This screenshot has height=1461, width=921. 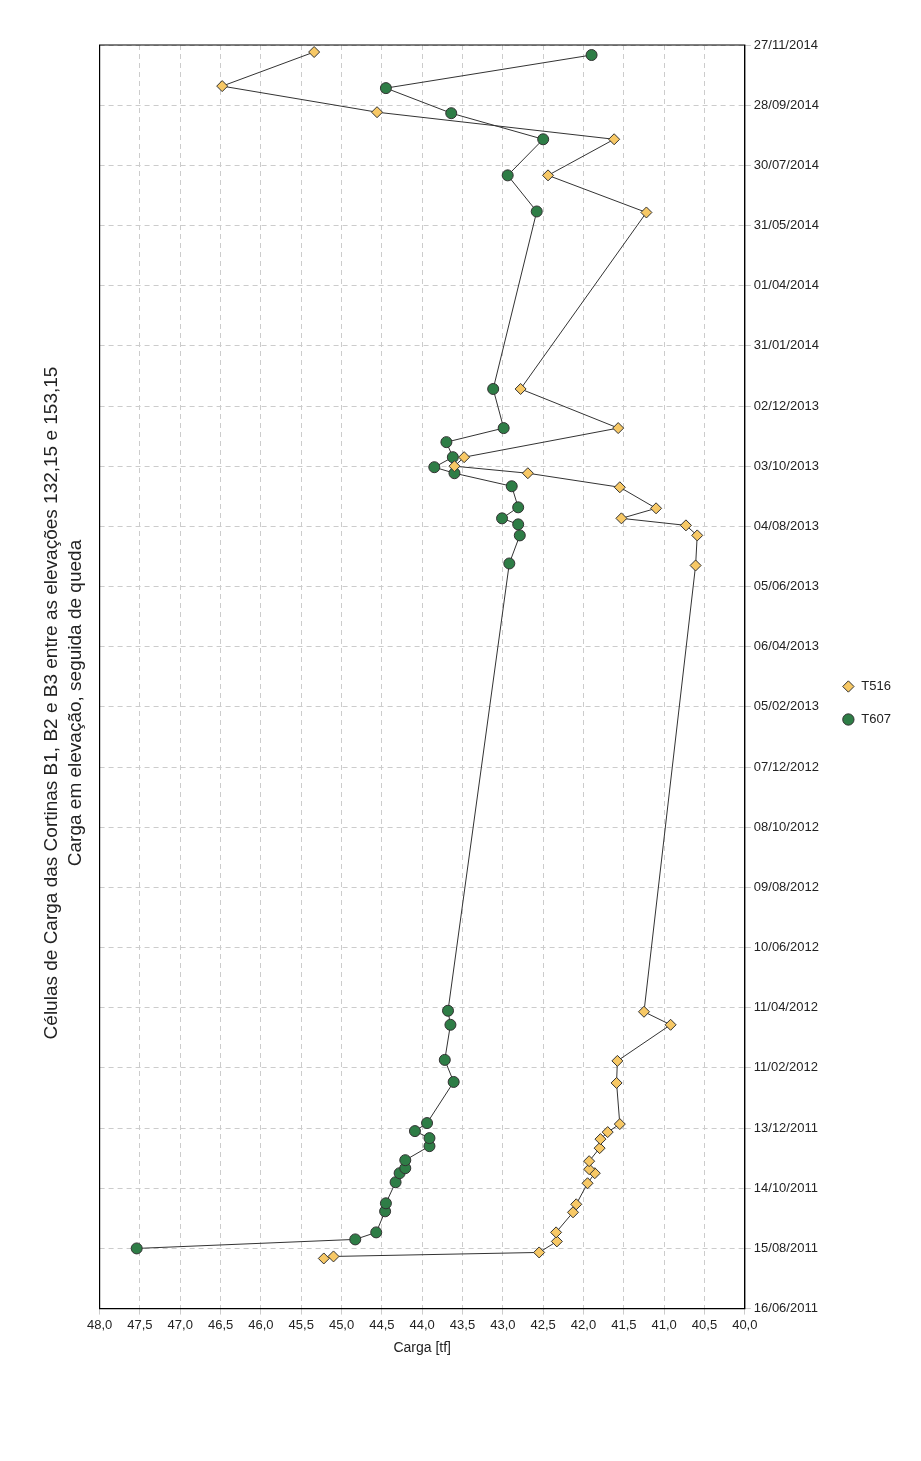 What do you see at coordinates (786, 104) in the screenshot?
I see `y-tick-label: 28/09/2014` at bounding box center [786, 104].